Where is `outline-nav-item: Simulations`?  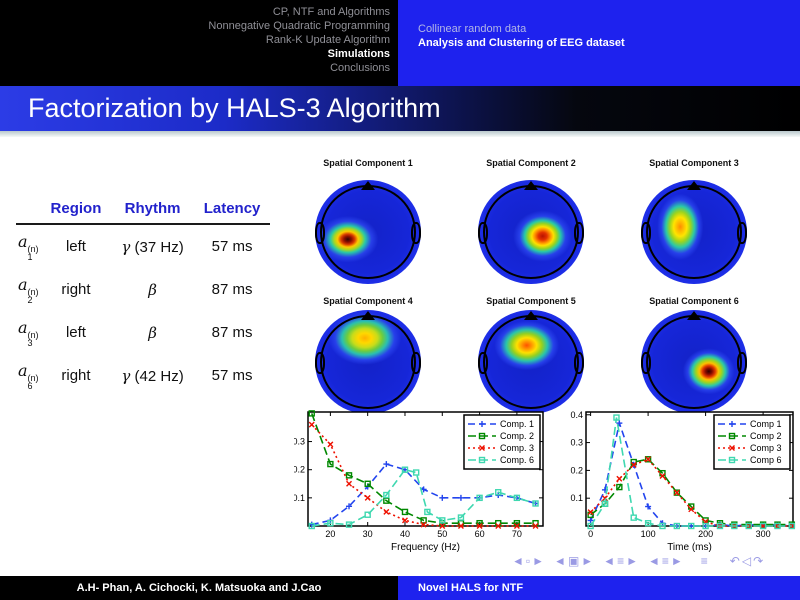 outline-nav-item: Simulations is located at coordinates (358, 54).